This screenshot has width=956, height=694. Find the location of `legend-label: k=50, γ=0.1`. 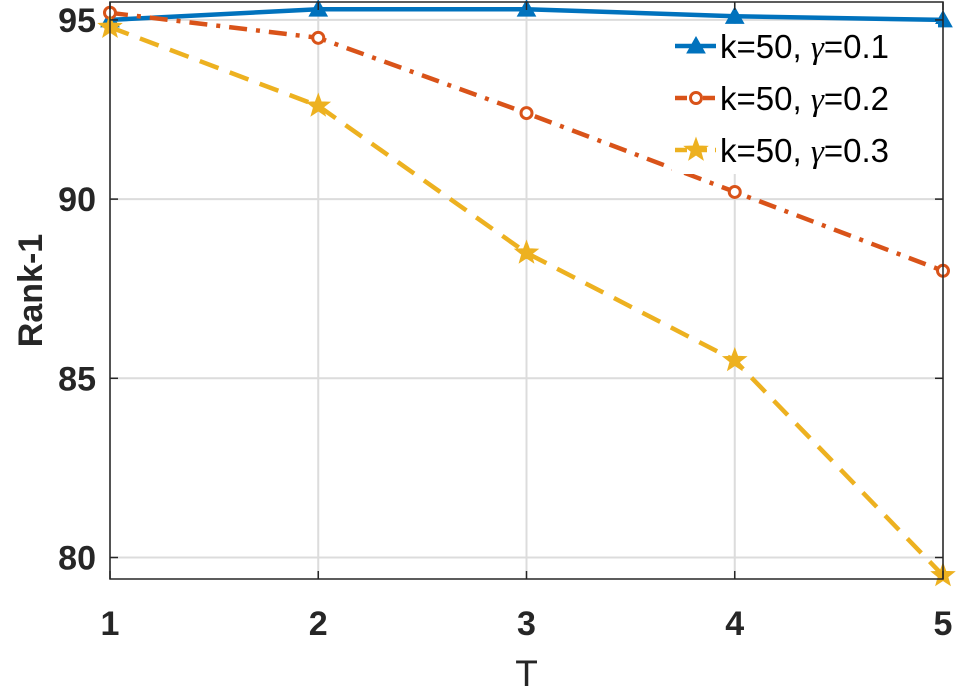

legend-label: k=50, γ=0.1 is located at coordinates (804, 47).